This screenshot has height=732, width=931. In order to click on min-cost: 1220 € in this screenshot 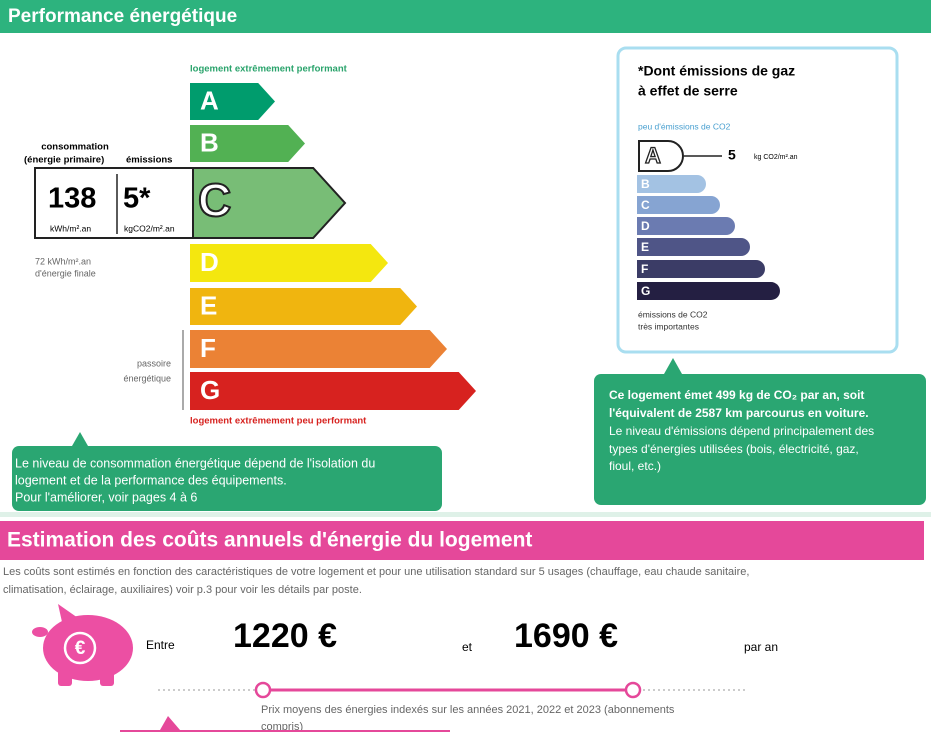, I will do `click(285, 636)`.